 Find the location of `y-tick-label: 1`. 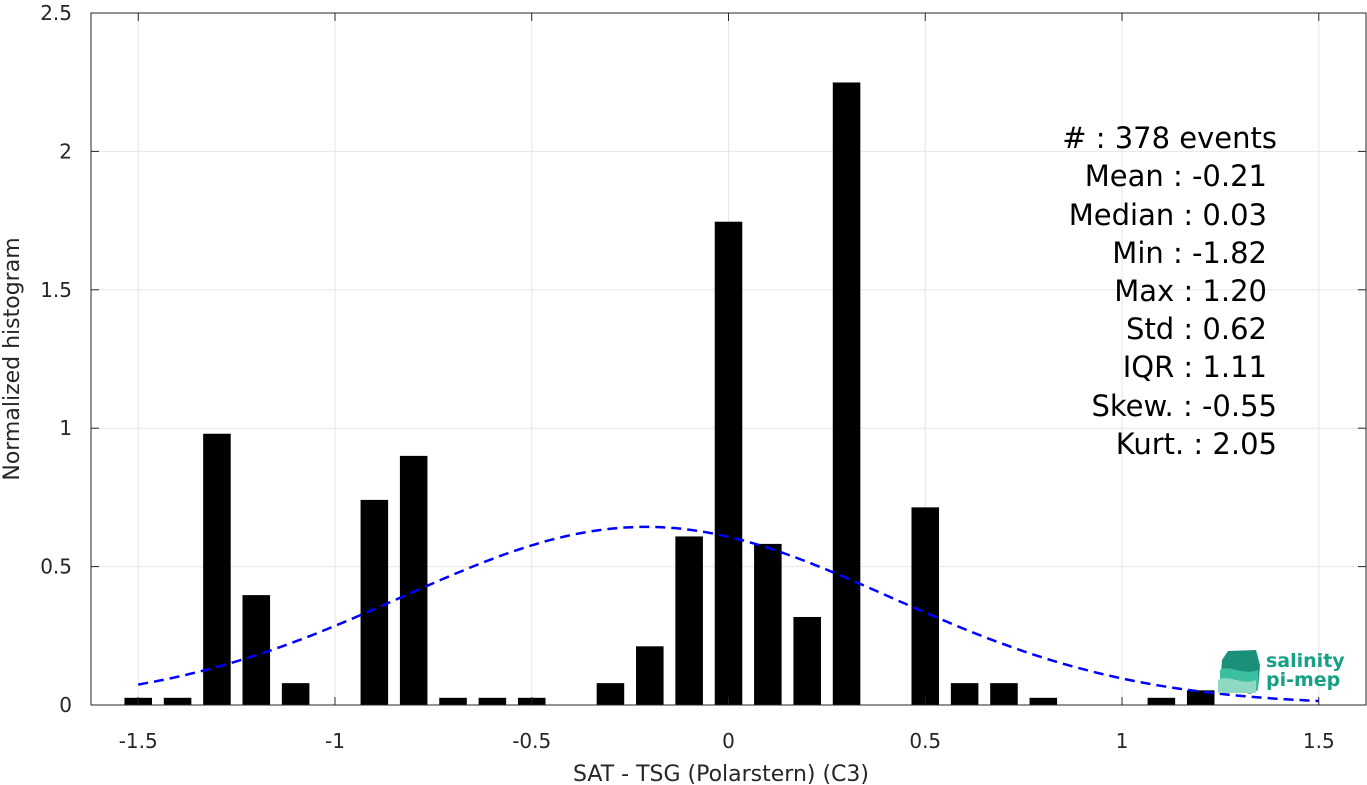

y-tick-label: 1 is located at coordinates (65, 428).